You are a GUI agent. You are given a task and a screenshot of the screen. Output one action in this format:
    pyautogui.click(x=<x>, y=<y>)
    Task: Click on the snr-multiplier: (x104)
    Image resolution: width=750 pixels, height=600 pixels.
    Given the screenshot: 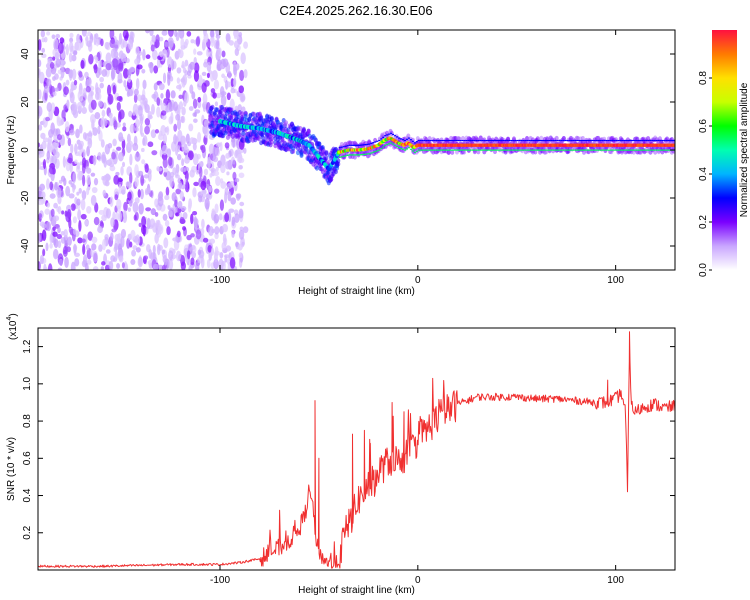 What is the action you would take?
    pyautogui.click(x=12, y=326)
    